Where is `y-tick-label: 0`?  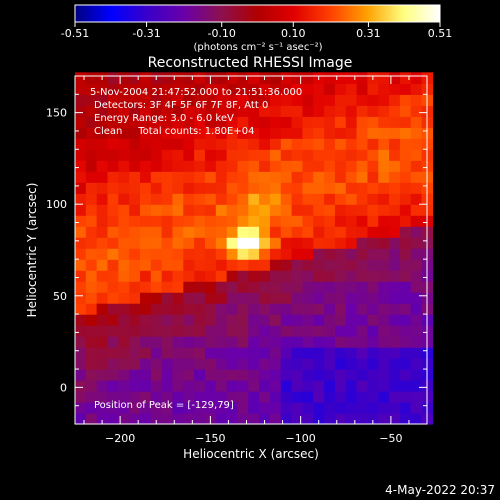
y-tick-label: 0 is located at coordinates (63, 387).